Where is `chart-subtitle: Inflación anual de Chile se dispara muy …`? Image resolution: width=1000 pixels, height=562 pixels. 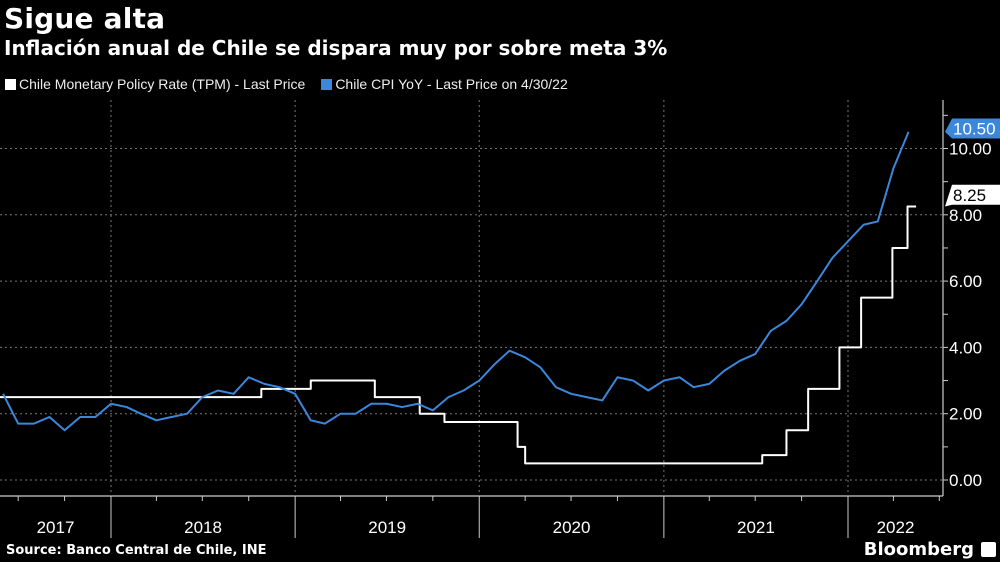 chart-subtitle: Inflación anual de Chile se dispara muy … is located at coordinates (336, 48).